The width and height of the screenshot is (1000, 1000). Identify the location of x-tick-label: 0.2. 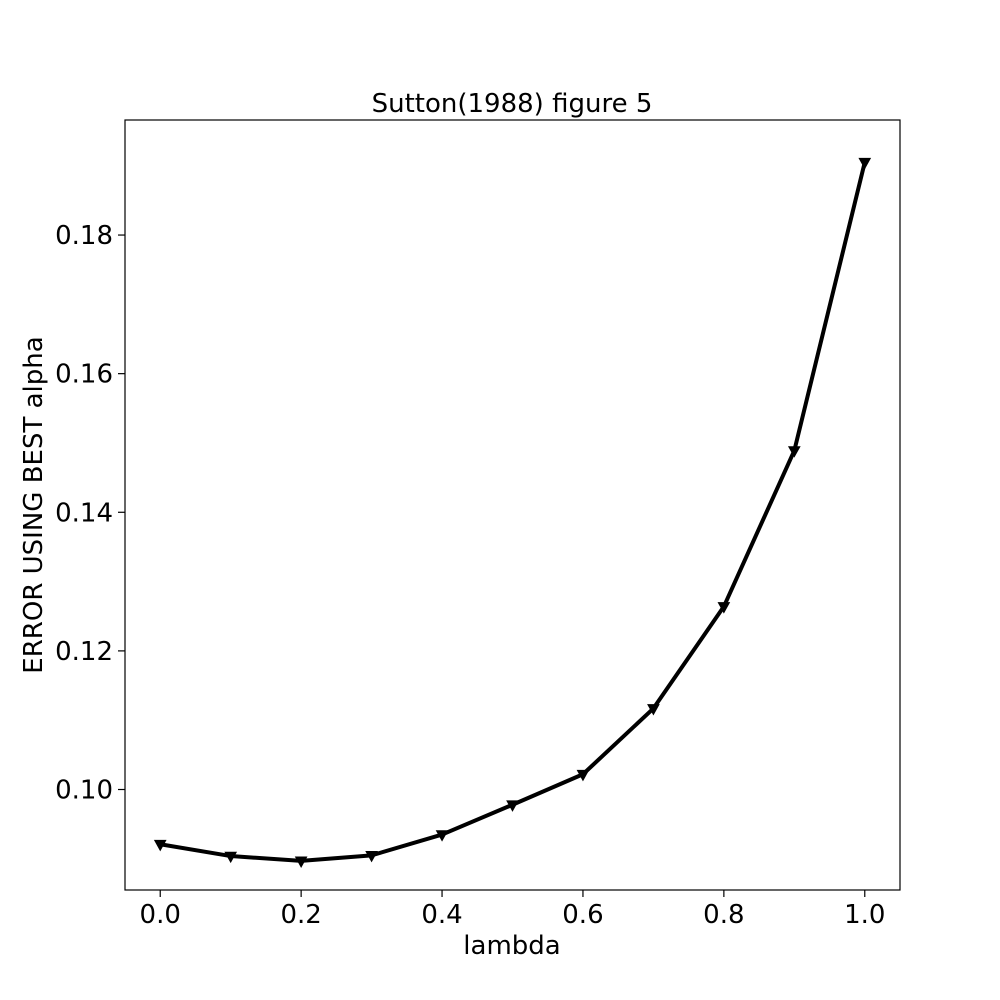
(300, 915).